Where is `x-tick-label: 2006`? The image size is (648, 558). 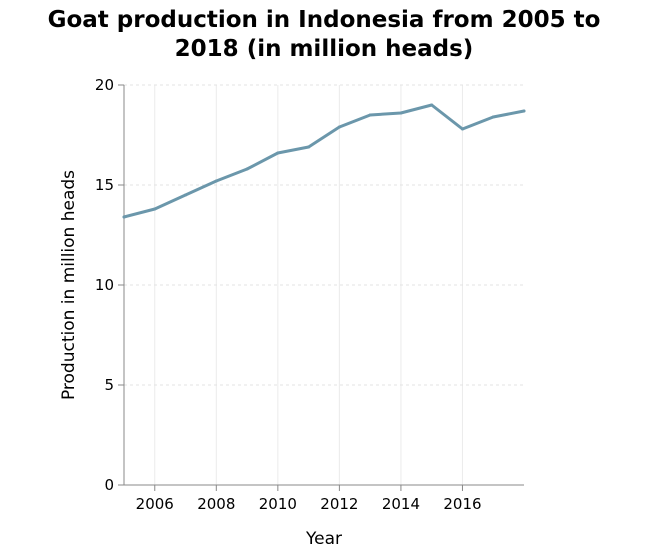
x-tick-label: 2006 is located at coordinates (155, 504).